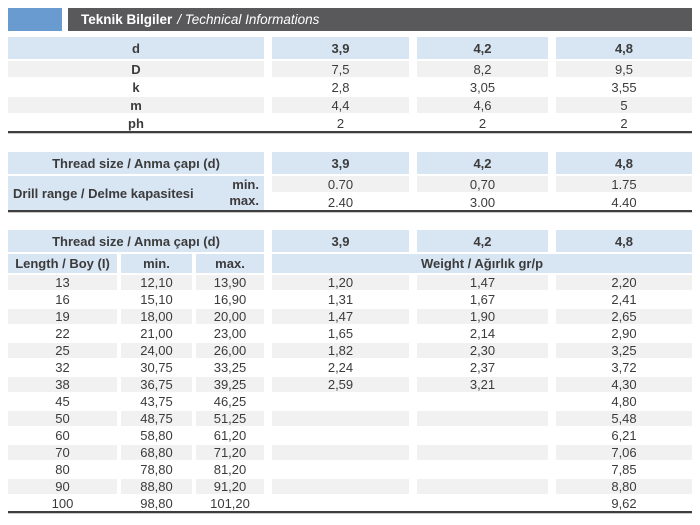 Image resolution: width=700 pixels, height=525 pixels. Describe the element at coordinates (230, 486) in the screenshot. I see `max-cell: 91,20` at that location.